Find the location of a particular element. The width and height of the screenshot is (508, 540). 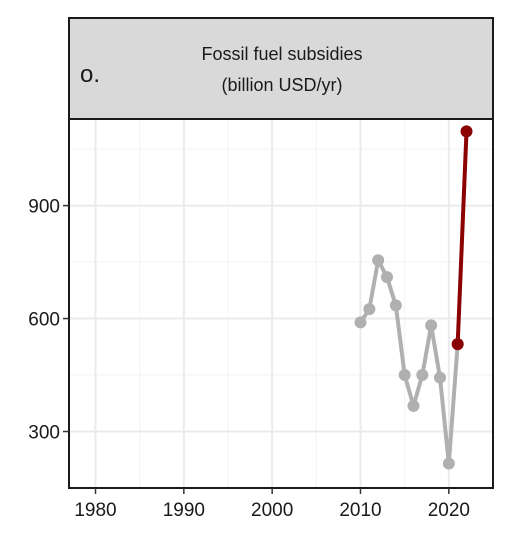

series-2-line is located at coordinates (462, 238).